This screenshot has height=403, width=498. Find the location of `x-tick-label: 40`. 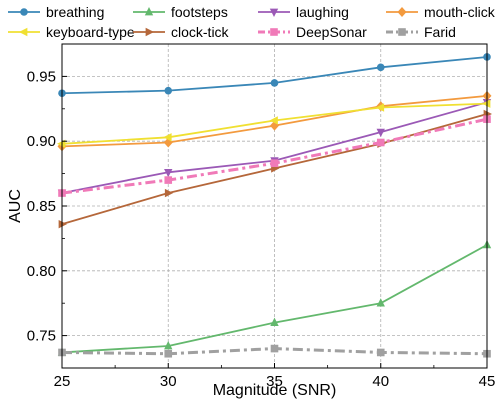

x-tick-label: 40 is located at coordinates (380, 381).